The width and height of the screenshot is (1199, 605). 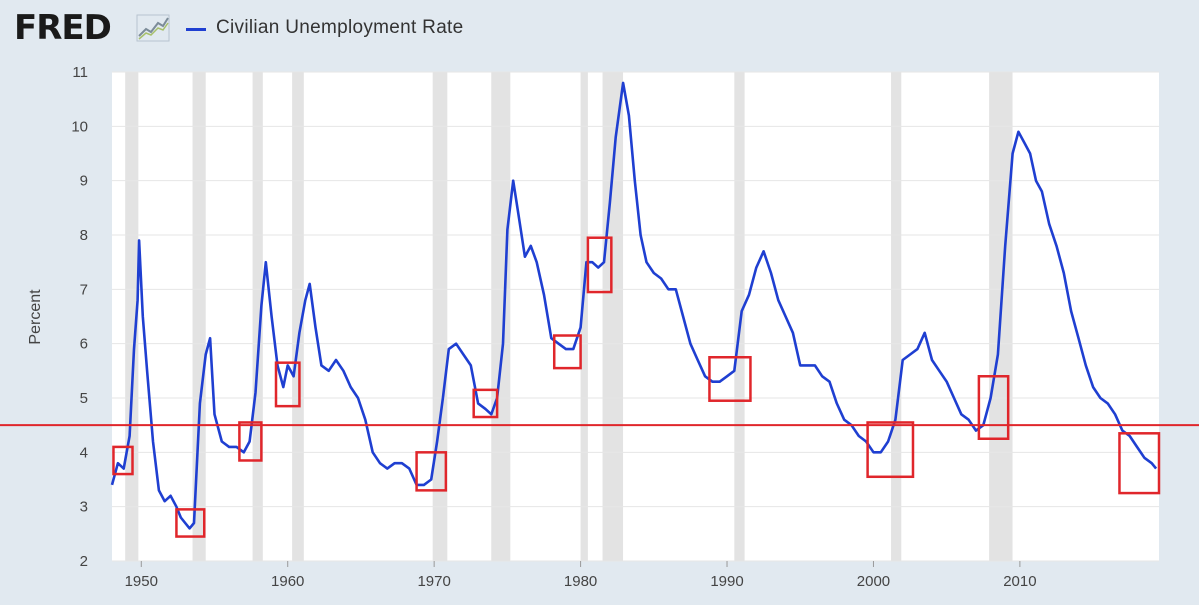 I want to click on y-tick-label: 6, so click(x=84, y=344).